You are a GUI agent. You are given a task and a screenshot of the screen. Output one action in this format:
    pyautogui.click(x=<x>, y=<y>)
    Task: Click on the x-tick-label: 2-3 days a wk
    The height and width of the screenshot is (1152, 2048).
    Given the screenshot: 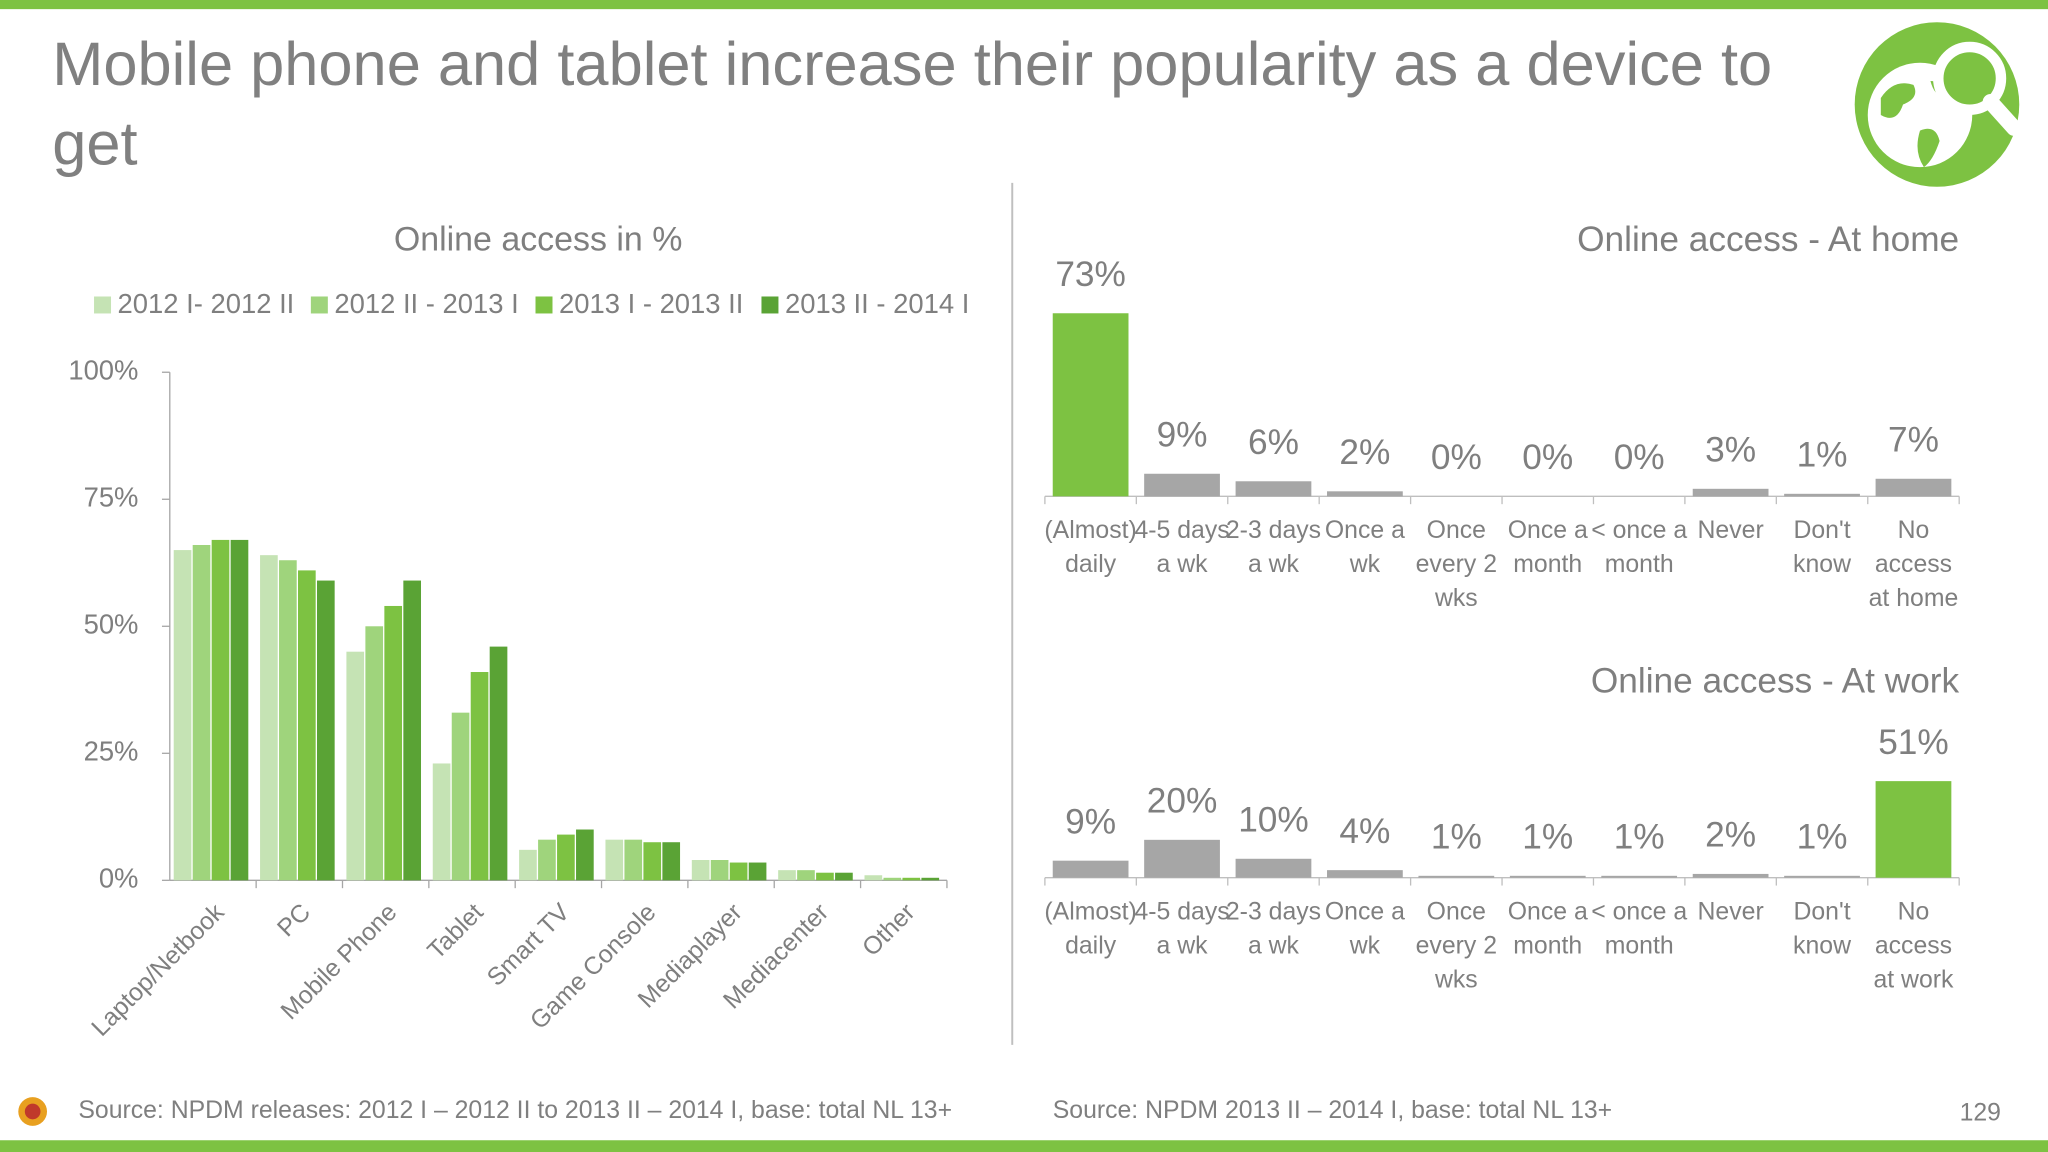 What is the action you would take?
    pyautogui.click(x=1273, y=548)
    